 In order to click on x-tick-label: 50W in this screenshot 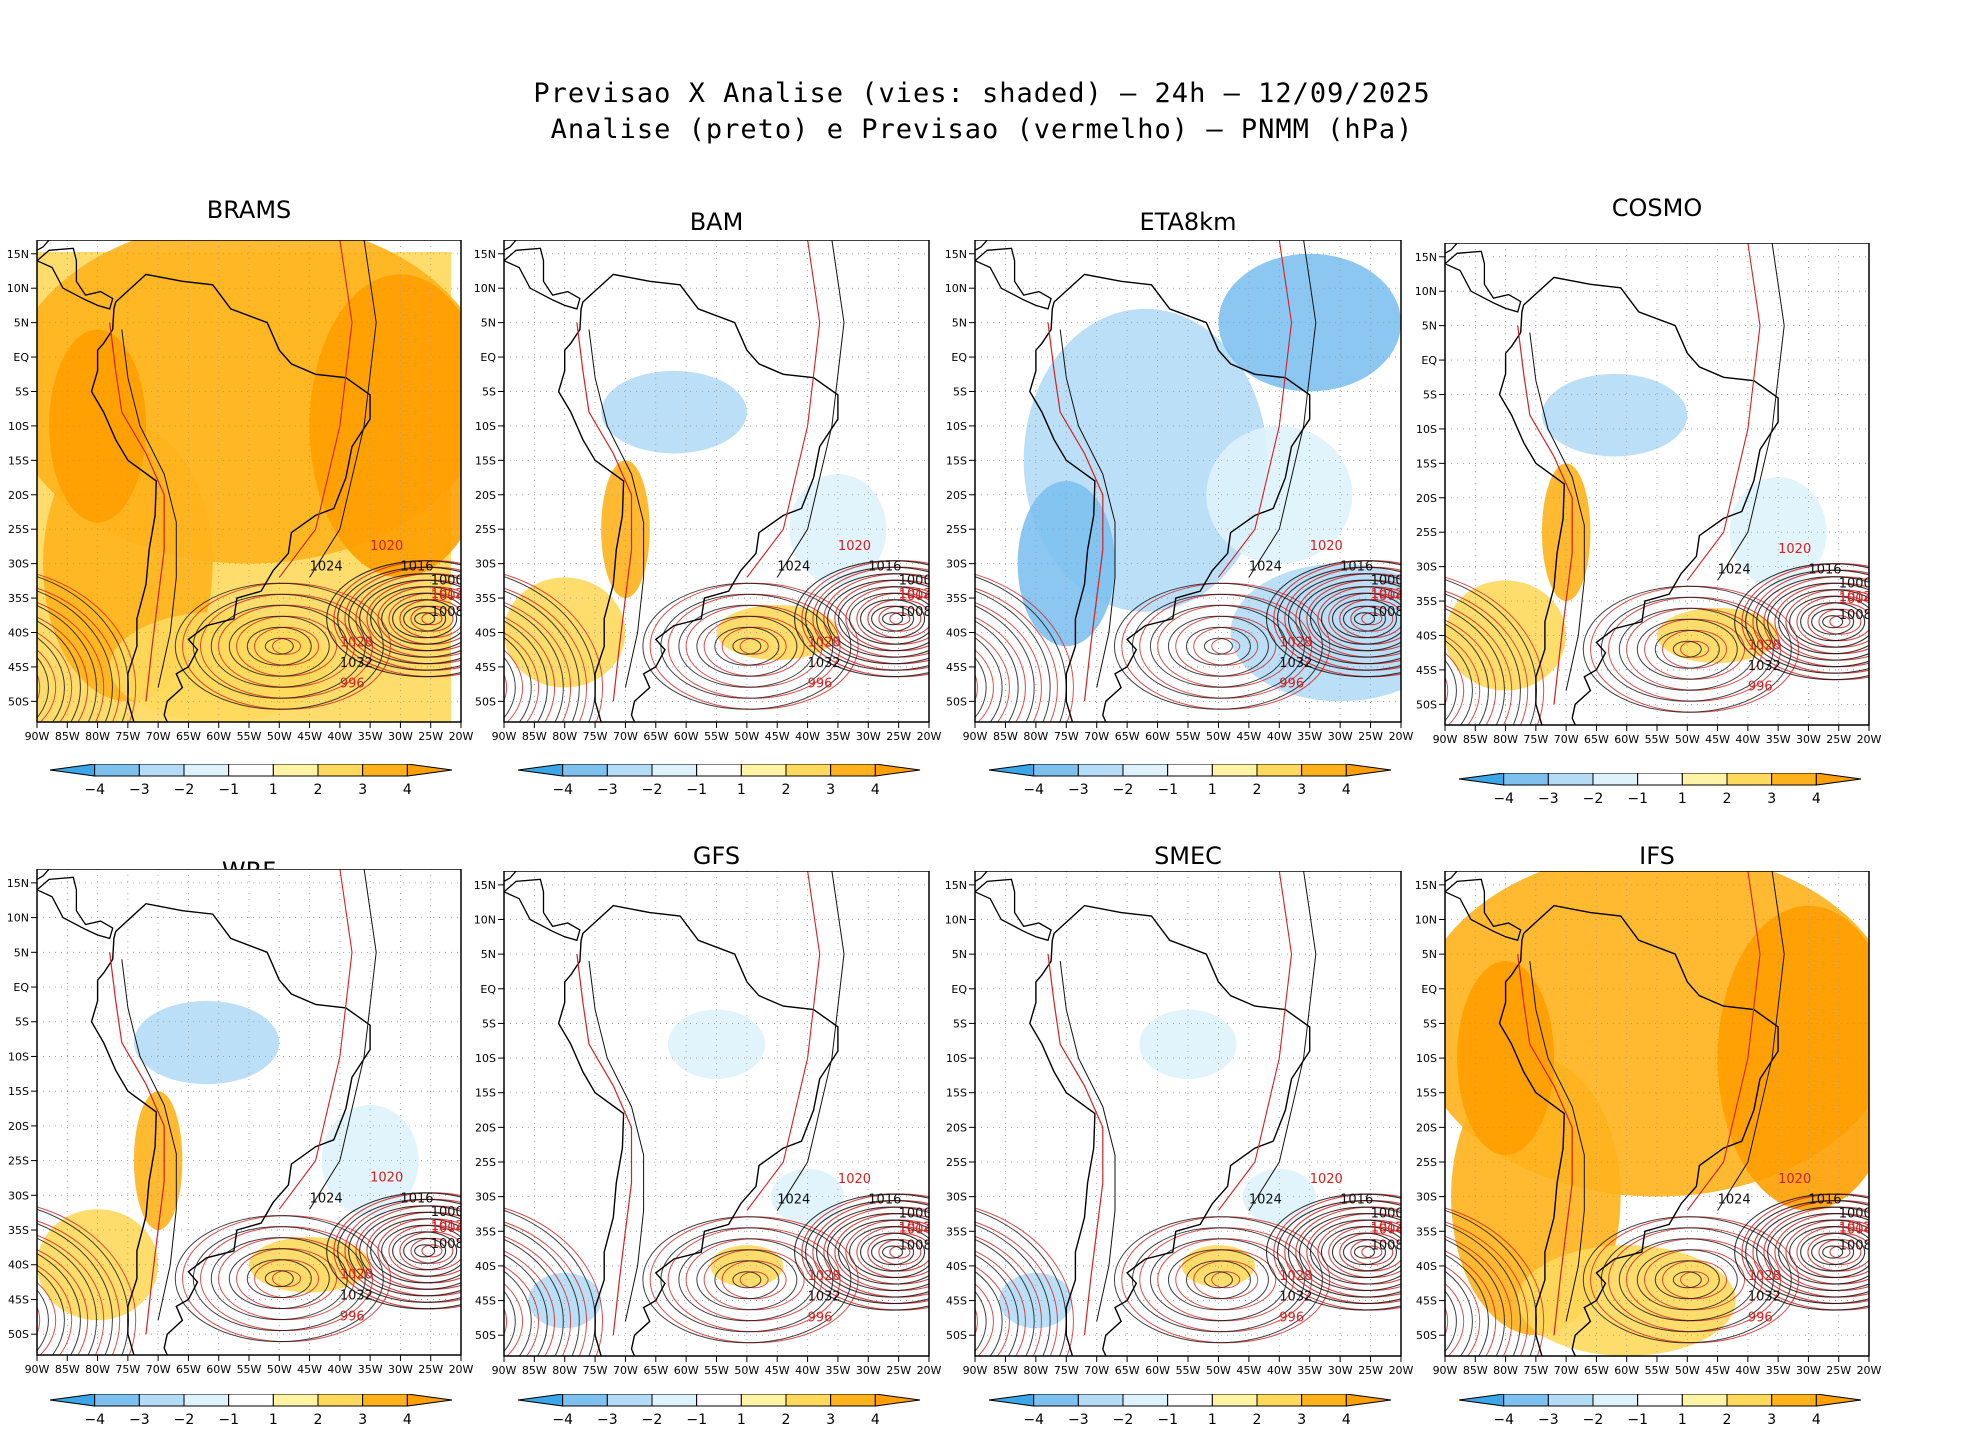, I will do `click(279, 1369)`.